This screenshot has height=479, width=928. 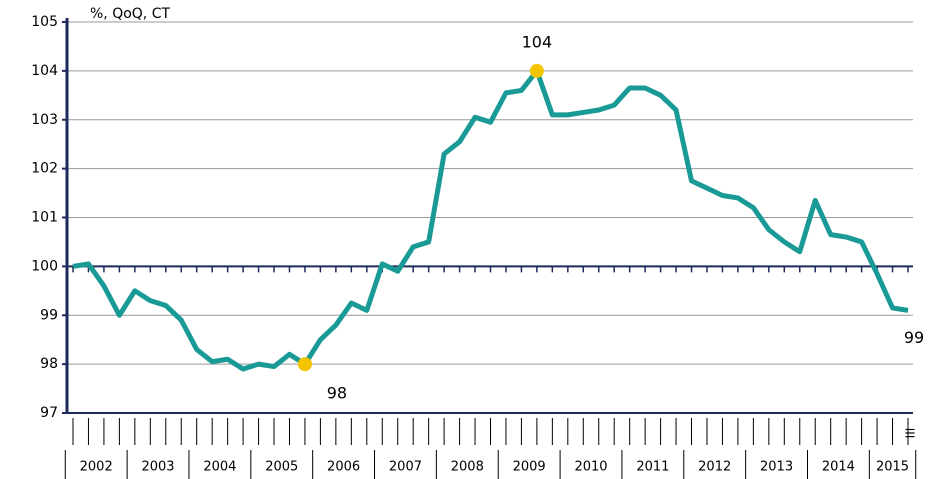 What do you see at coordinates (337, 393) in the screenshot?
I see `data-label: 98` at bounding box center [337, 393].